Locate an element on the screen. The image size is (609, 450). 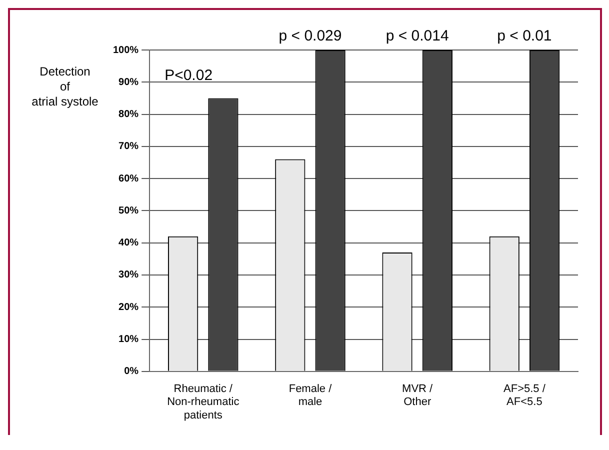
x-tick-label: MVR / Other is located at coordinates (418, 395).